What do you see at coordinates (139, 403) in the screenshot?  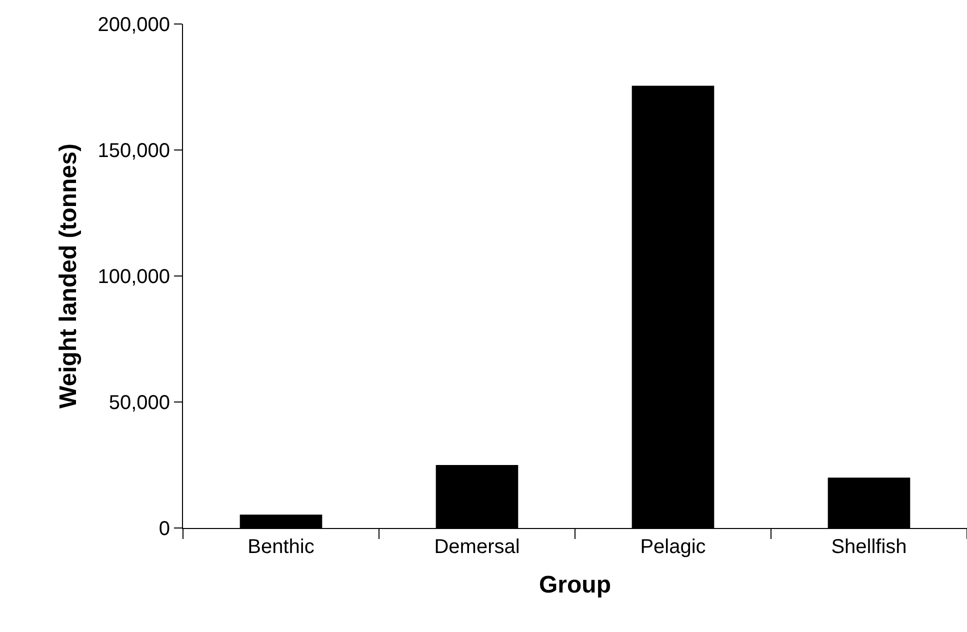 I see `y-tick-label: 50,000` at bounding box center [139, 403].